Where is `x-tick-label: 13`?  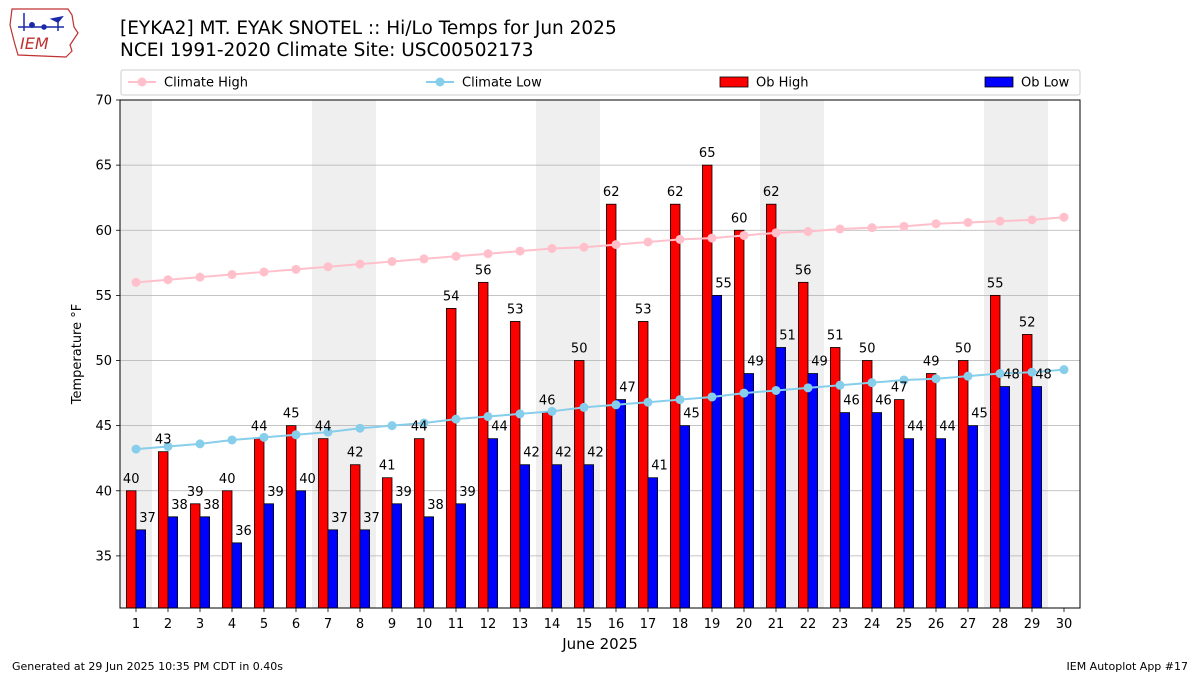 x-tick-label: 13 is located at coordinates (520, 624).